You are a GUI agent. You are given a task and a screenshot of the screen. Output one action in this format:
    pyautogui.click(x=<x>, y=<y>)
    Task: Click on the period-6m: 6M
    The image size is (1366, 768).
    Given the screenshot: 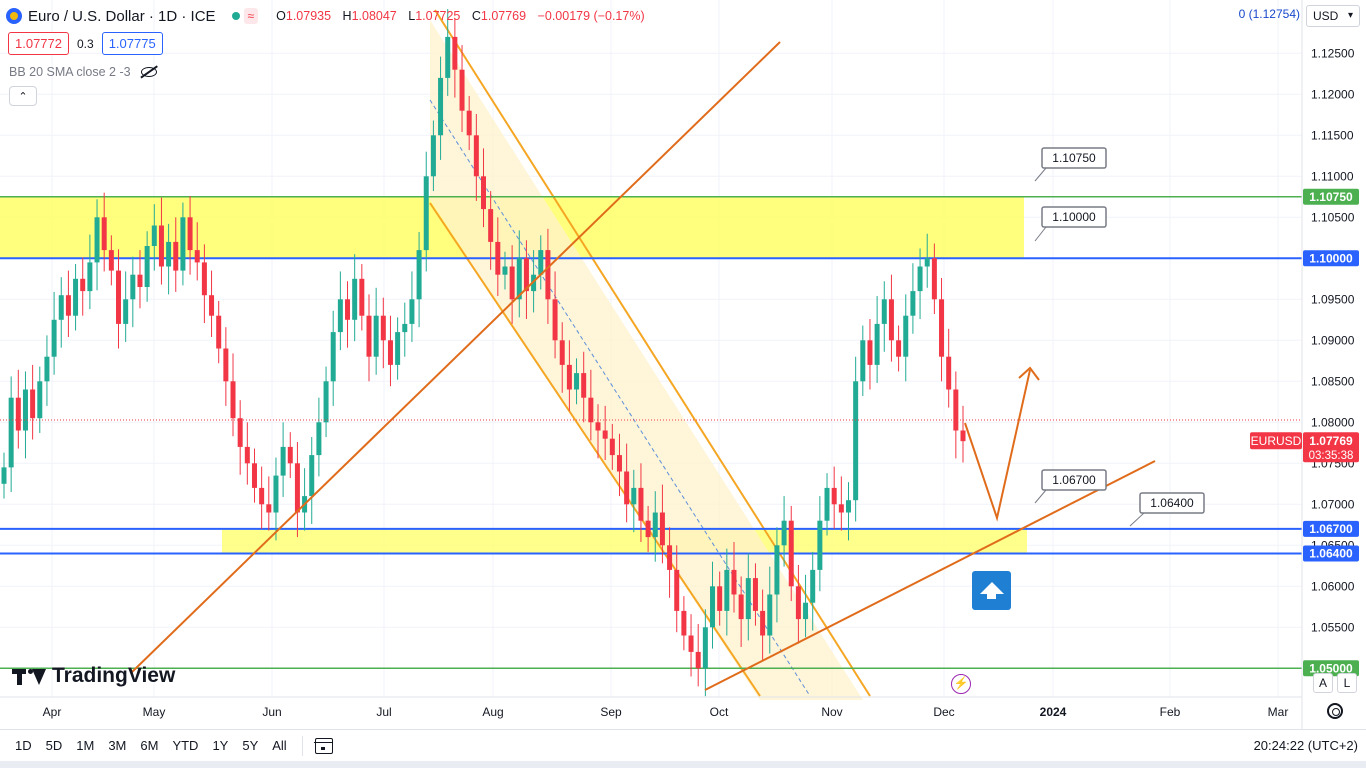 What is the action you would take?
    pyautogui.click(x=149, y=745)
    